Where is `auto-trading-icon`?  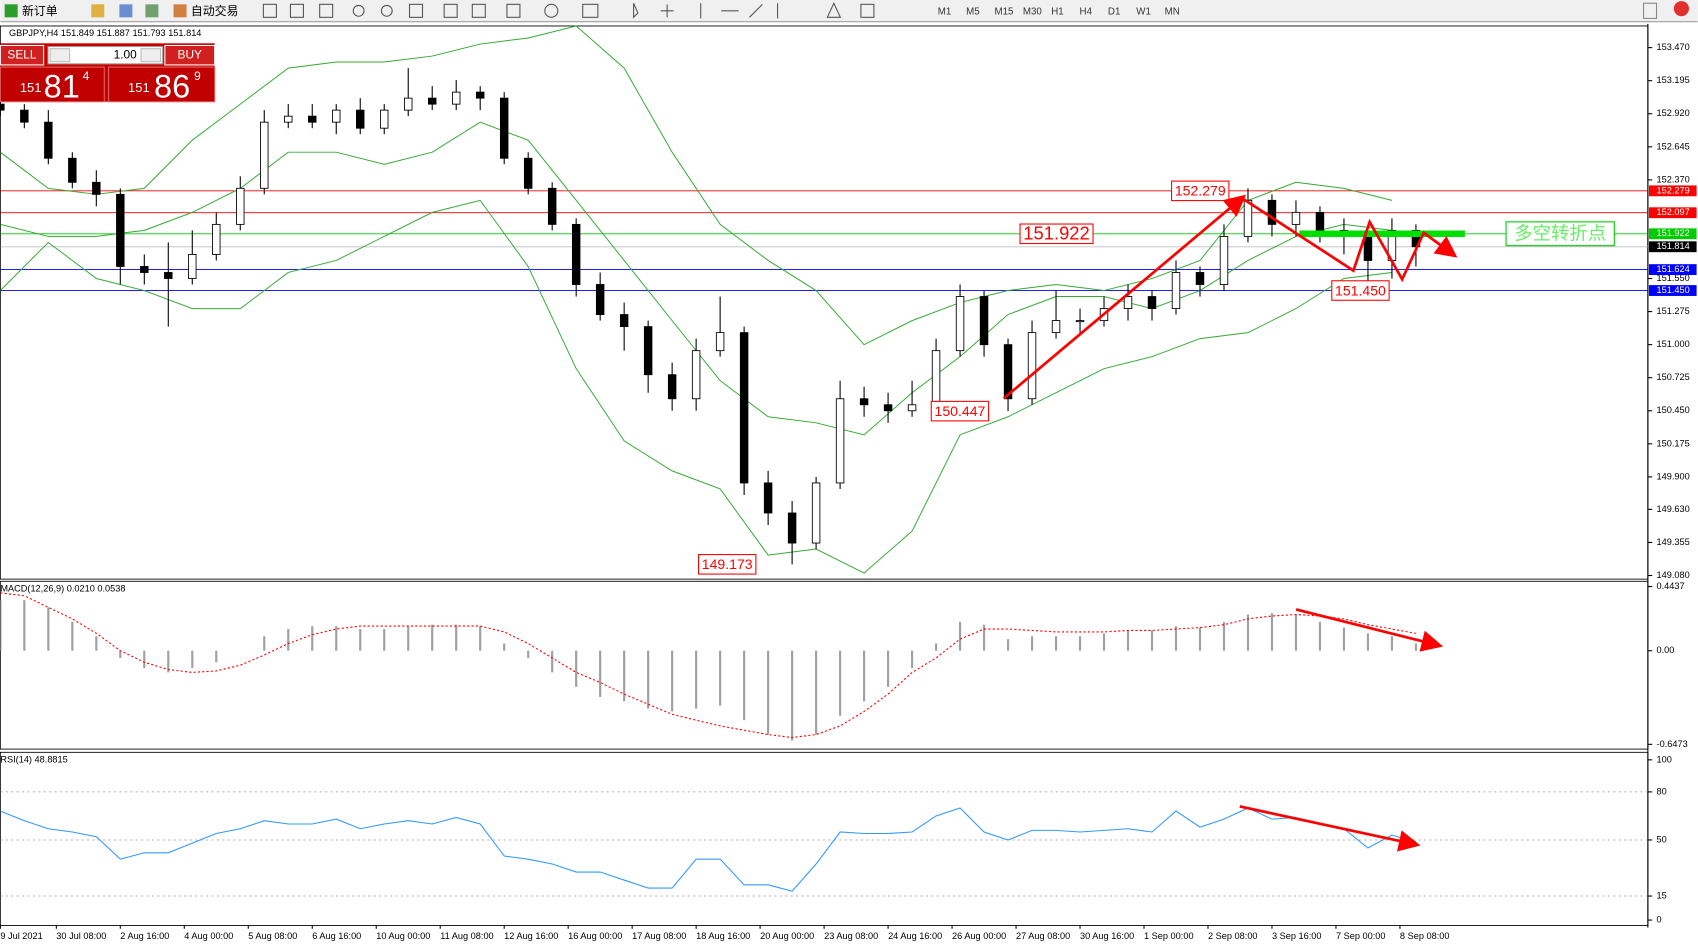
auto-trading-icon is located at coordinates (180, 11).